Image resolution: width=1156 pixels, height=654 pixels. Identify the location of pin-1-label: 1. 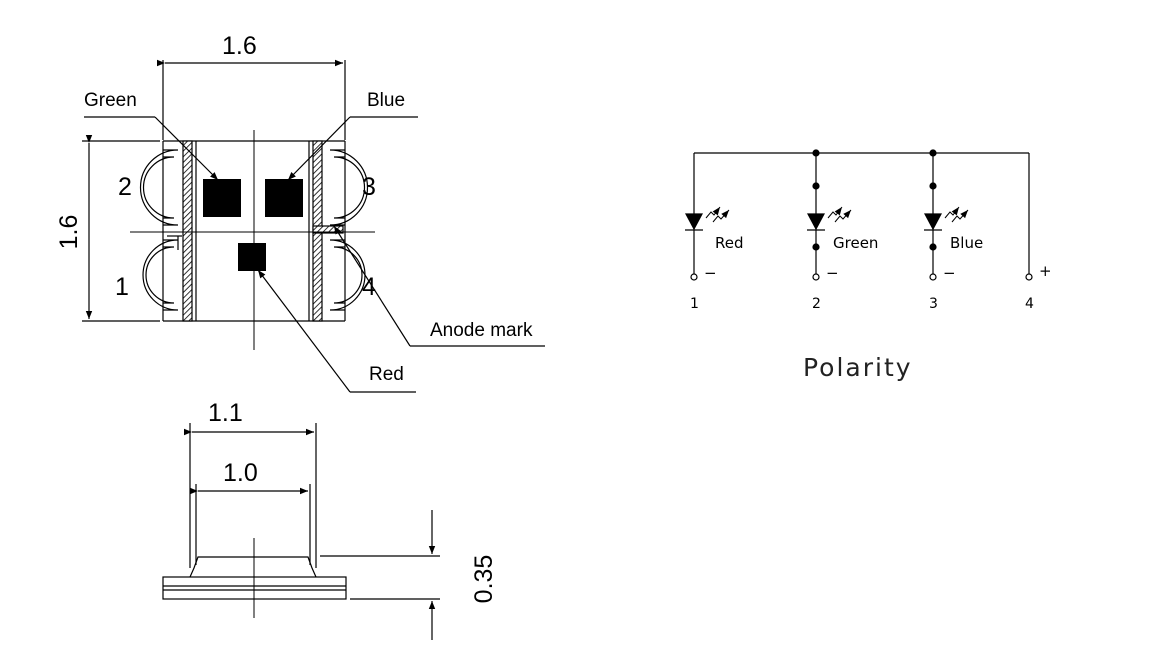
(122, 287).